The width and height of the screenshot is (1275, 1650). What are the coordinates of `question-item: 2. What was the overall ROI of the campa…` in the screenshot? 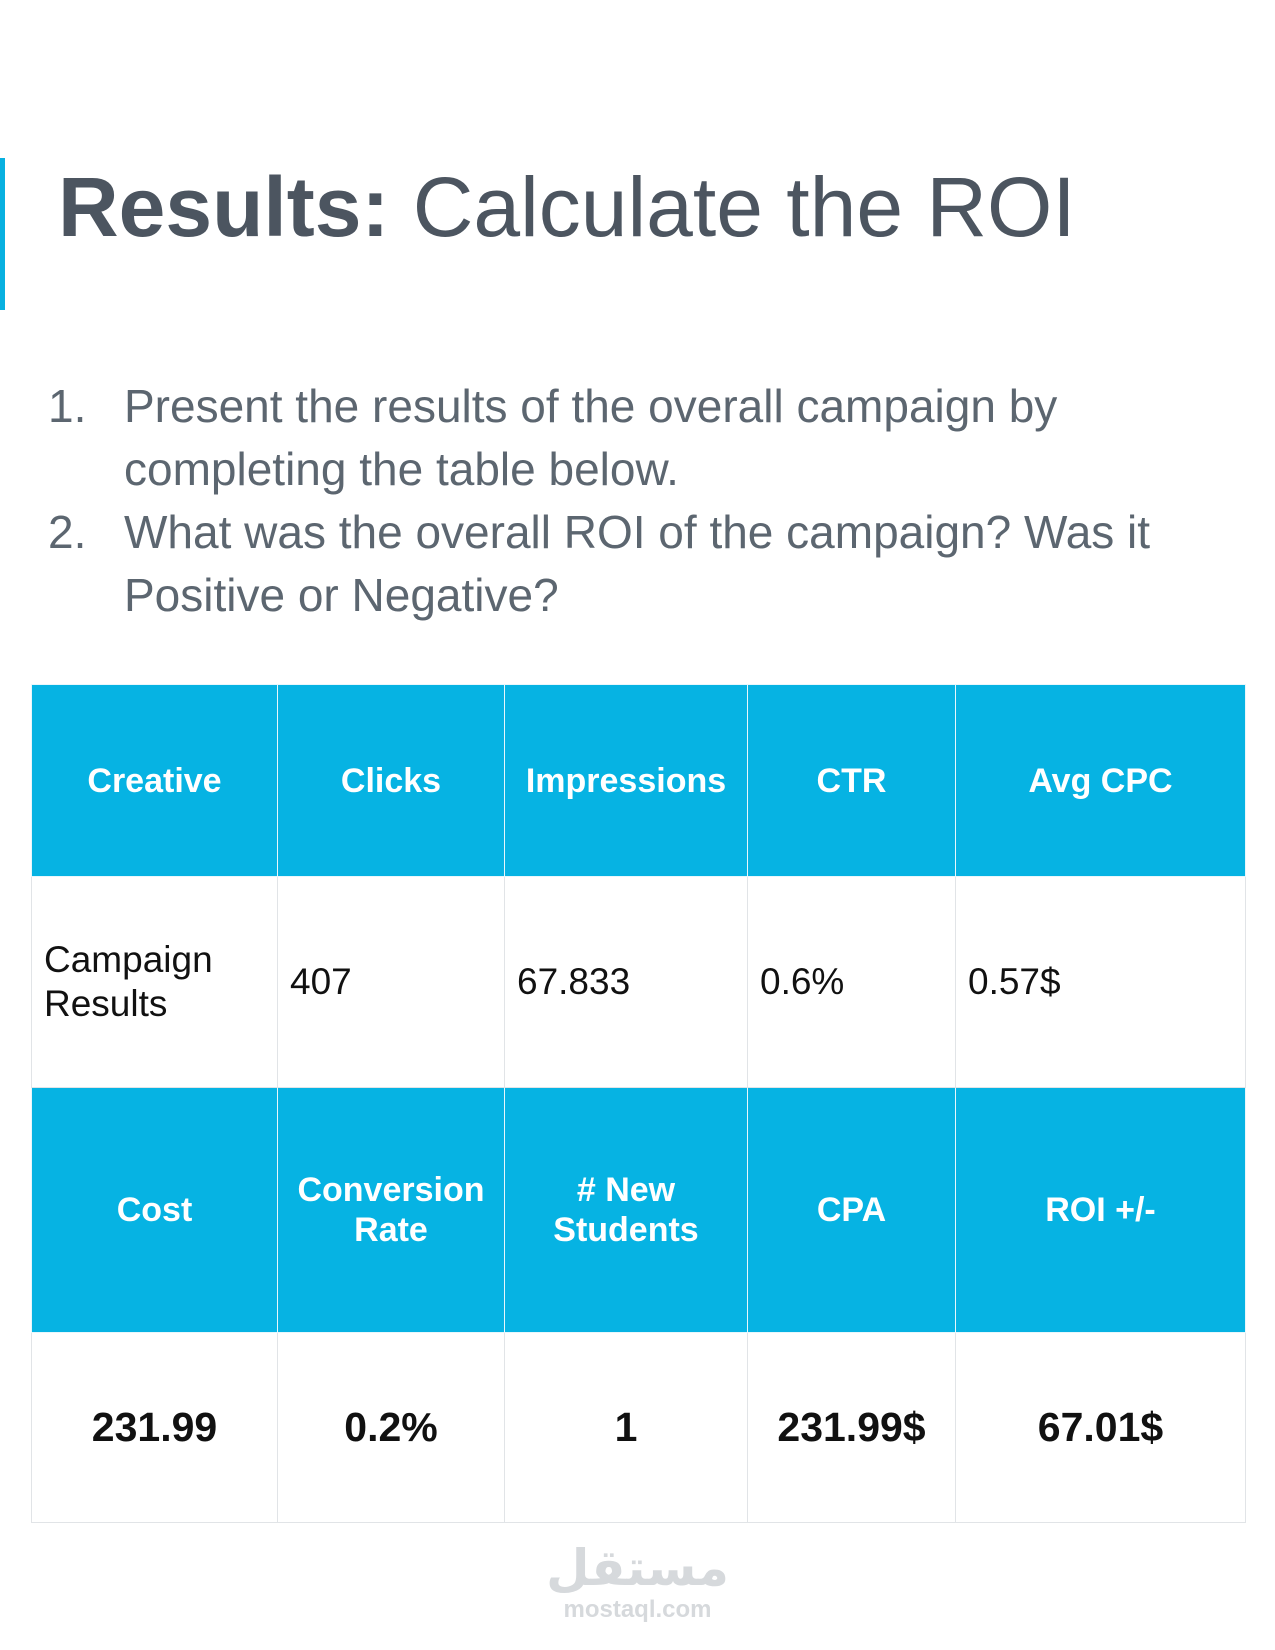 It's located at (638, 564).